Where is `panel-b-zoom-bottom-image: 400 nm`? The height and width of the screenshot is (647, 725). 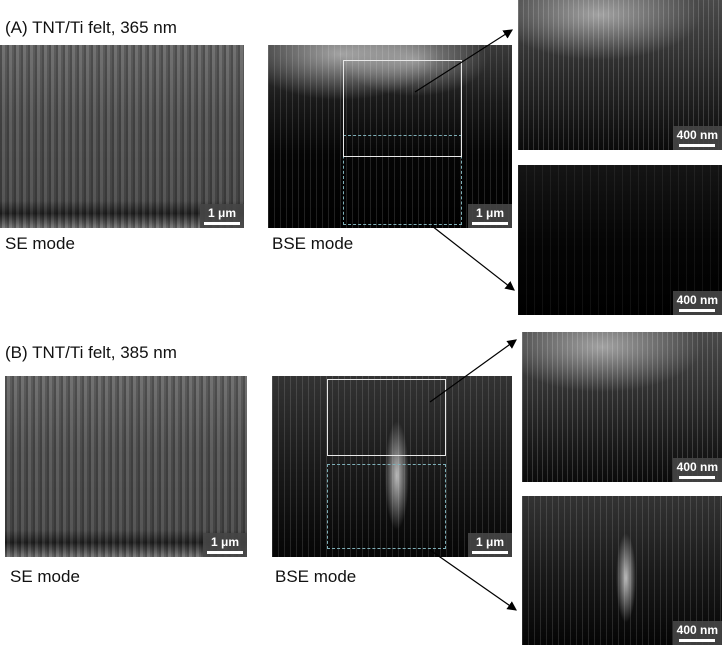 panel-b-zoom-bottom-image: 400 nm is located at coordinates (622, 570).